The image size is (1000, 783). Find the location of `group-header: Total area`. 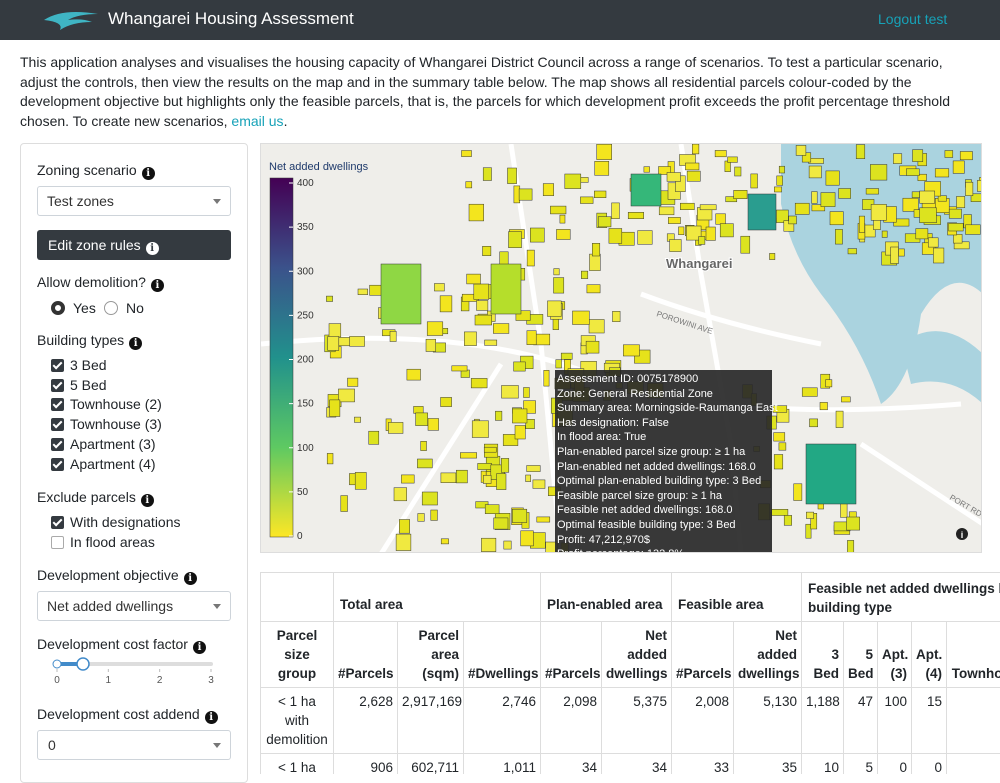

group-header: Total area is located at coordinates (437, 597).